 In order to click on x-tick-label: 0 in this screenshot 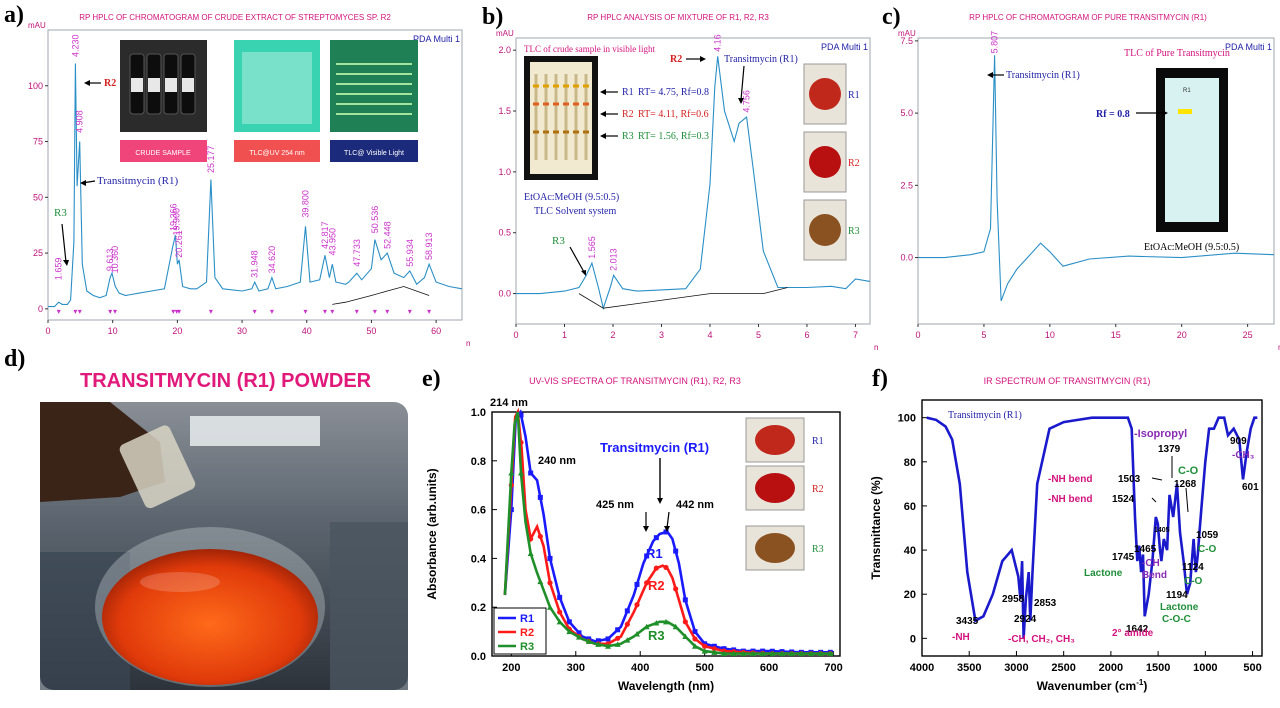, I will do `click(515, 335)`.